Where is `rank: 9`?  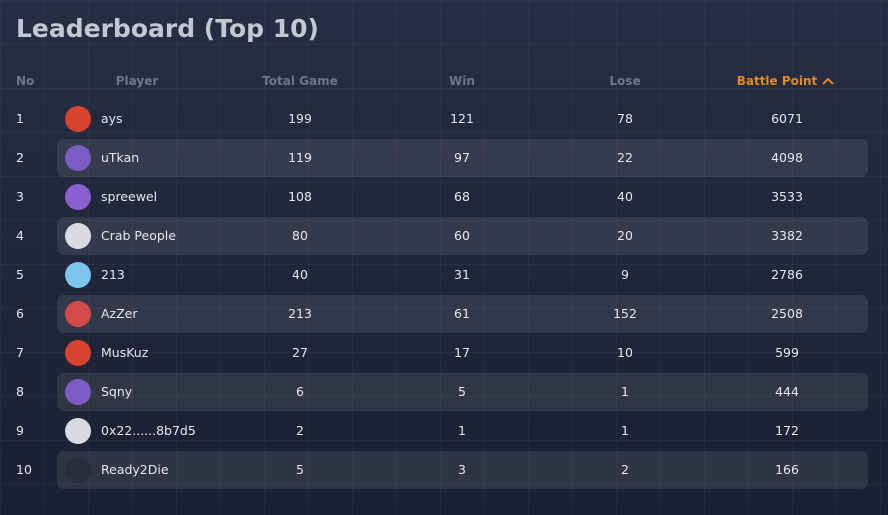 rank: 9 is located at coordinates (20, 430).